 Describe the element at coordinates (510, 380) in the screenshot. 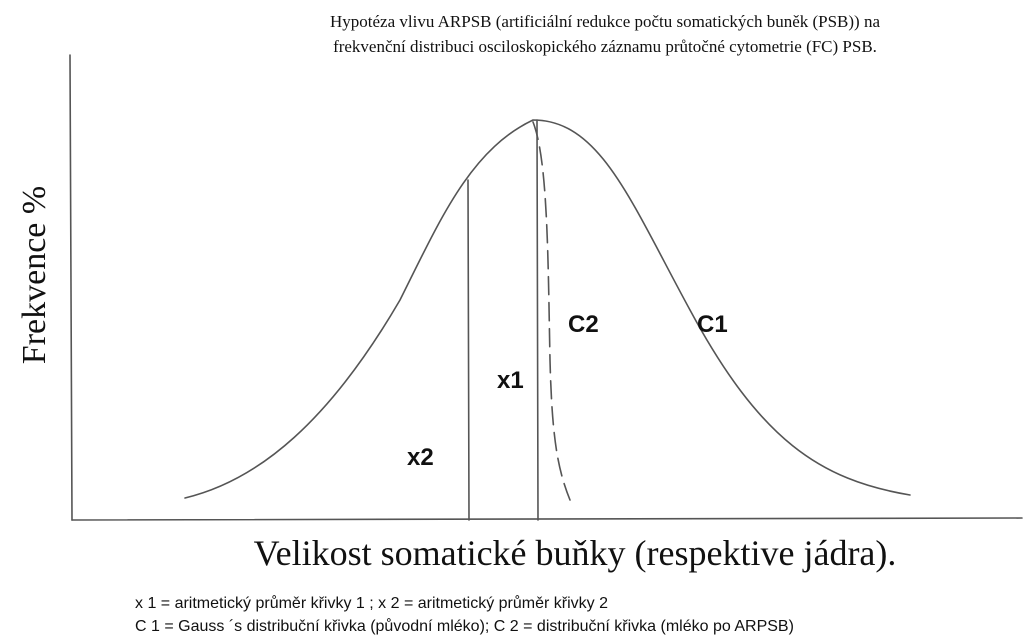

I see `label-x1: x1` at that location.